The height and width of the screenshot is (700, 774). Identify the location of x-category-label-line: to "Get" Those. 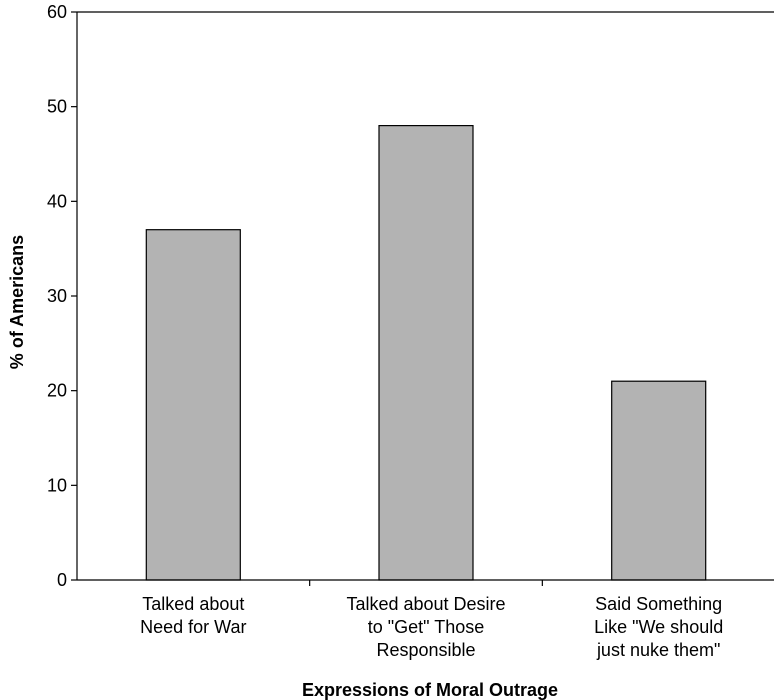
(426, 627).